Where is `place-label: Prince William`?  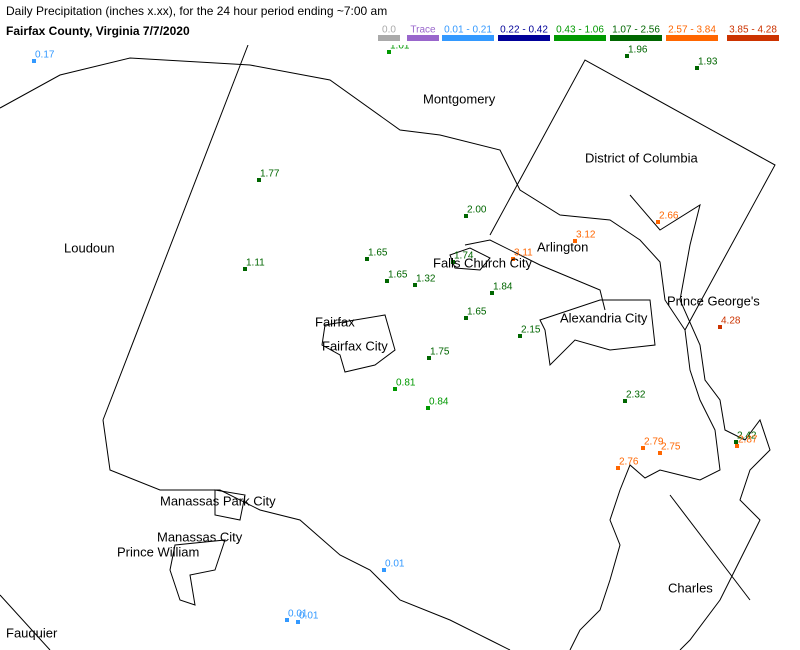 place-label: Prince William is located at coordinates (158, 551).